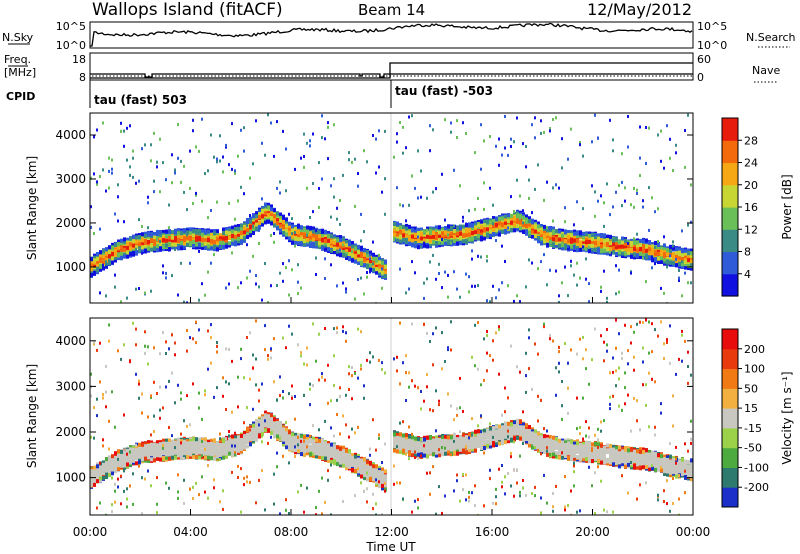 The height and width of the screenshot is (554, 800). I want to click on freq-trace, so click(391, 75).